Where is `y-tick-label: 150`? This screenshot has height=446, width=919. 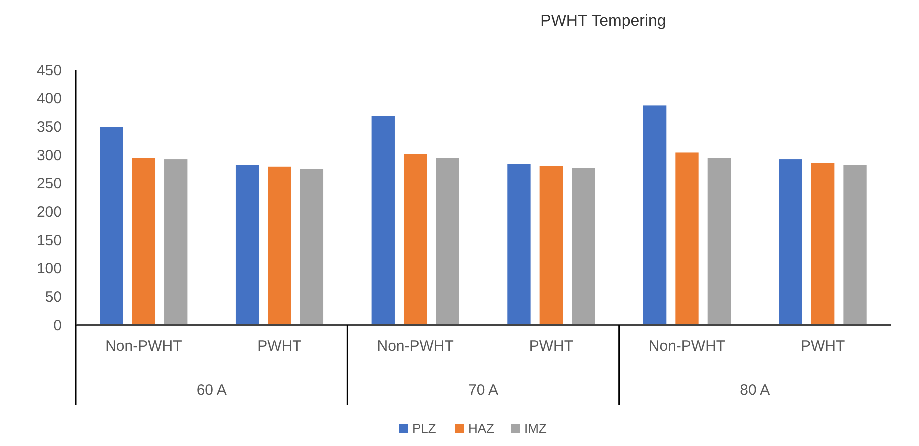
y-tick-label: 150 is located at coordinates (49, 241).